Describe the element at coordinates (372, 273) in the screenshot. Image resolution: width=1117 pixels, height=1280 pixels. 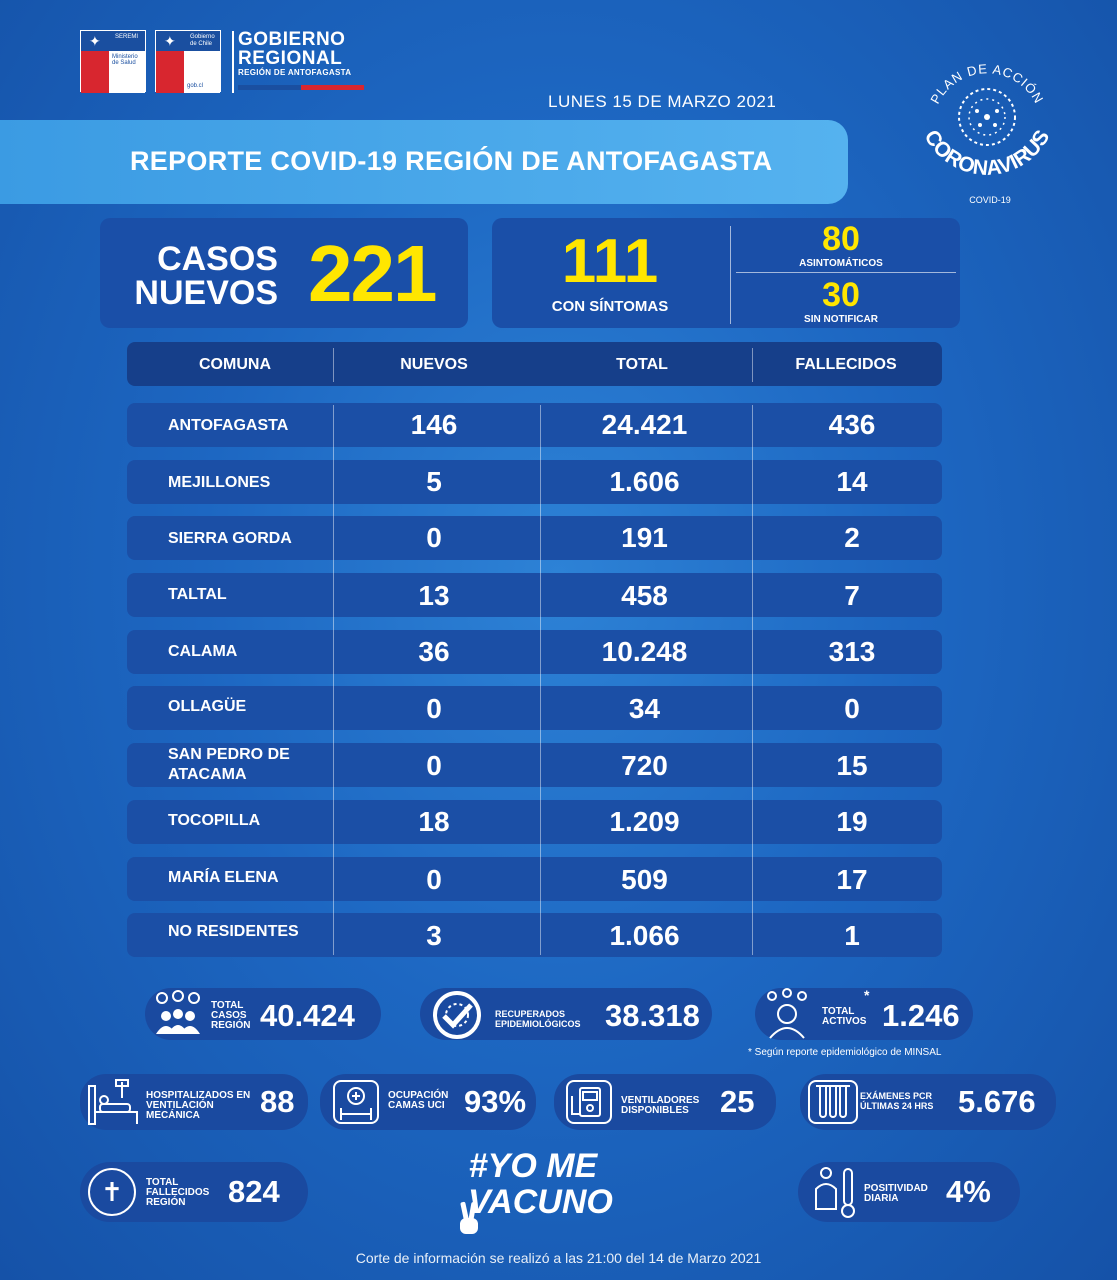
I see `casos-nuevos-value: 221` at that location.